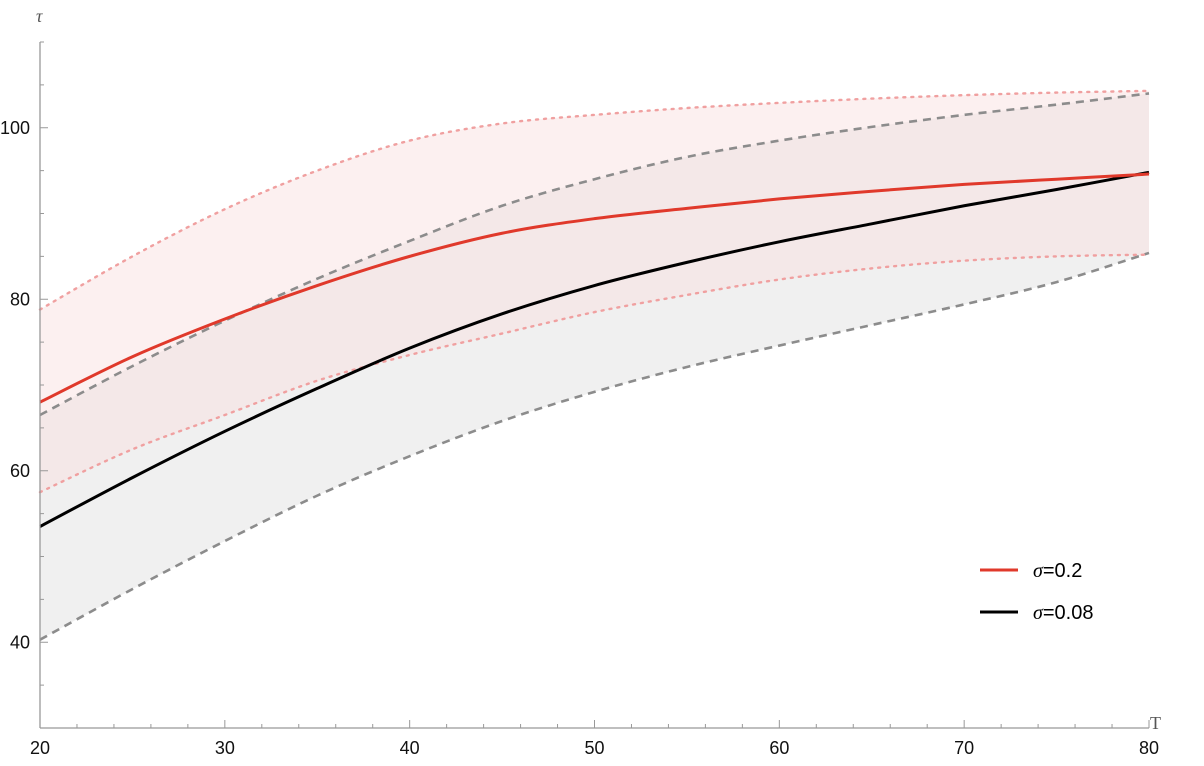 The height and width of the screenshot is (766, 1204). I want to click on y-tick-label: 40, so click(20, 642).